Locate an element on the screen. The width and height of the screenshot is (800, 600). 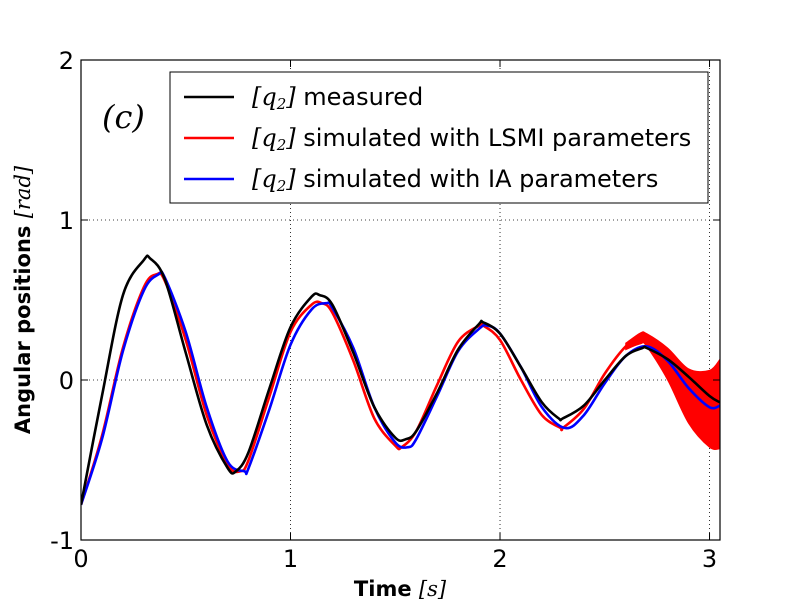
legend-item-measured: [q2] measured is located at coordinates (303, 98).